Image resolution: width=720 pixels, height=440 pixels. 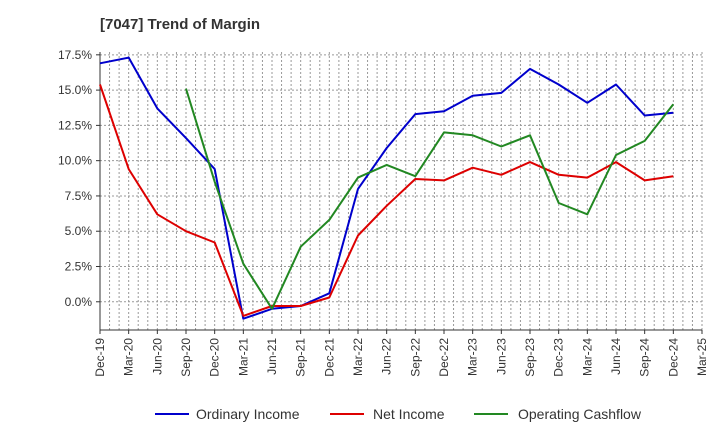 What do you see at coordinates (129, 357) in the screenshot?
I see `x-tick-label: Mar-20` at bounding box center [129, 357].